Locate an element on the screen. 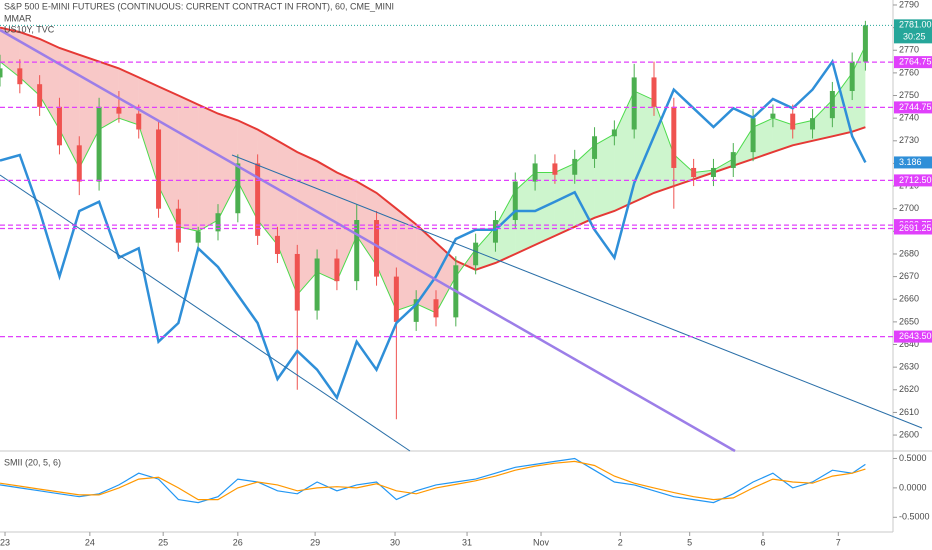  y-tick-label: 2600 is located at coordinates (909, 434).